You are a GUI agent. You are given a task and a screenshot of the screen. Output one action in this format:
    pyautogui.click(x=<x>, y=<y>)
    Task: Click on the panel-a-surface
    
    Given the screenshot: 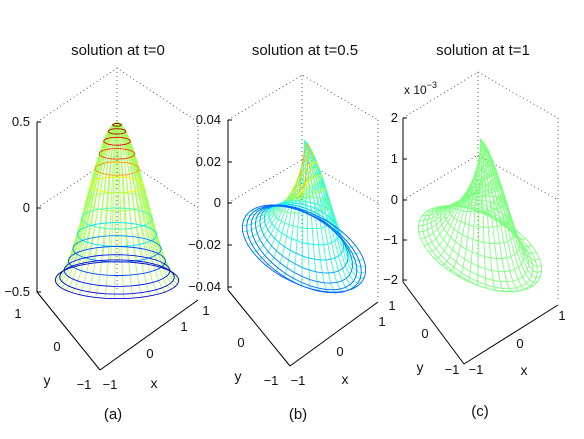 What is the action you would take?
    pyautogui.click(x=117, y=210)
    